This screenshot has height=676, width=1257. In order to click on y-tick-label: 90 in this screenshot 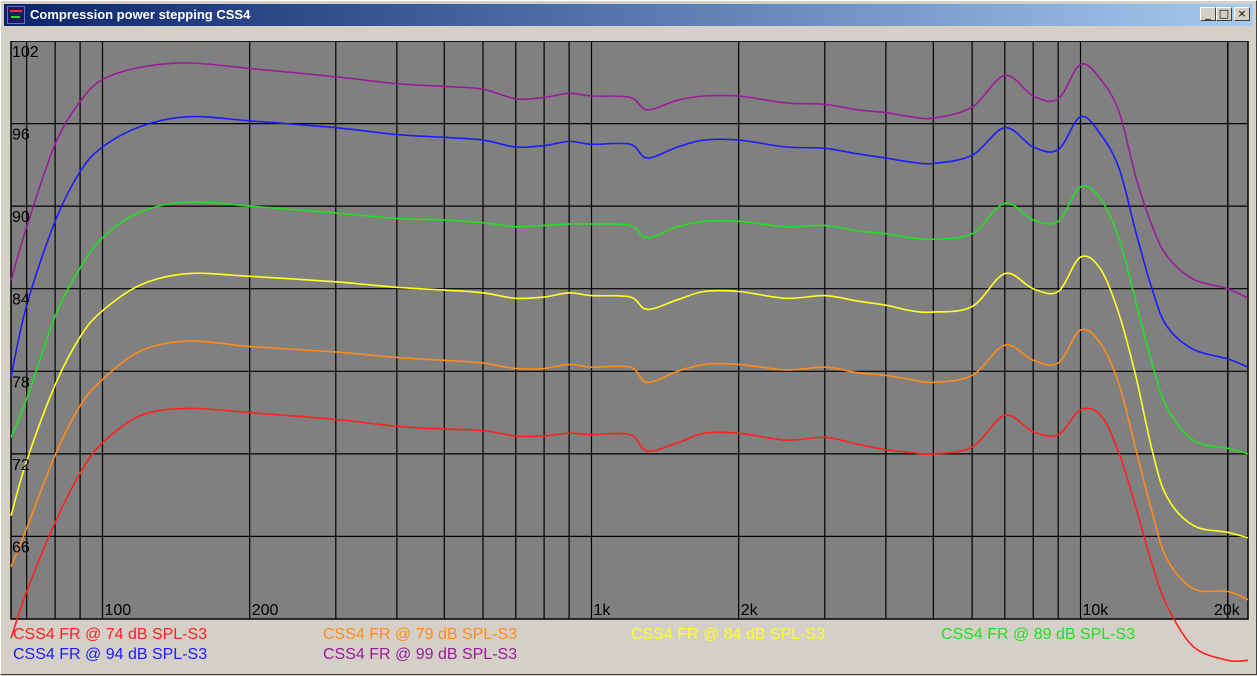, I will do `click(21, 217)`.